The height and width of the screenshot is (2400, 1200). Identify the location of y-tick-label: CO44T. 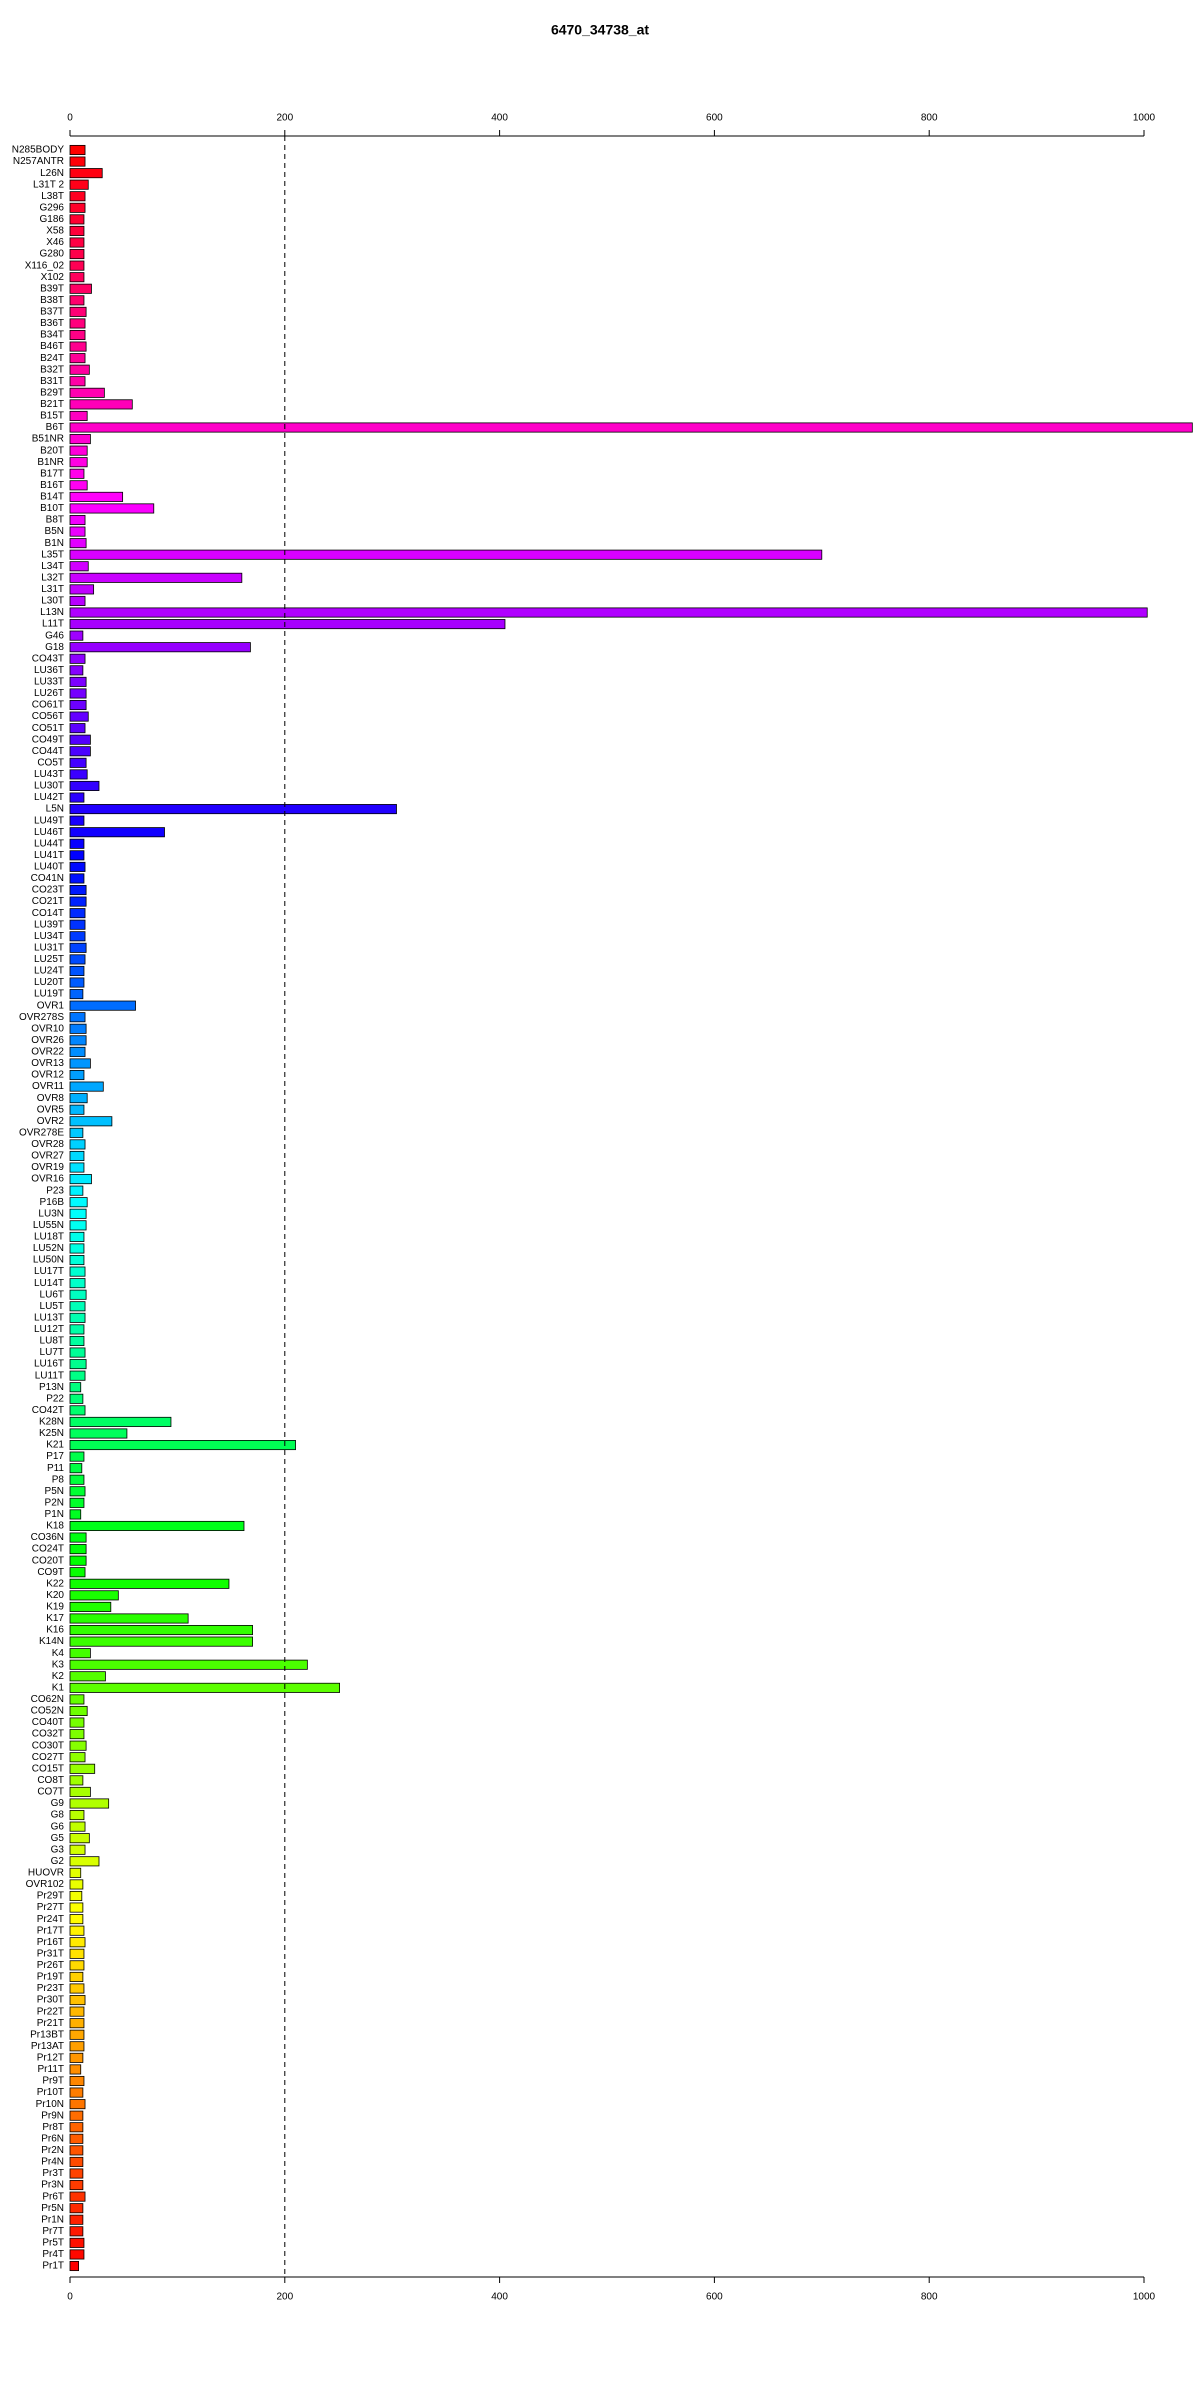
(48, 751).